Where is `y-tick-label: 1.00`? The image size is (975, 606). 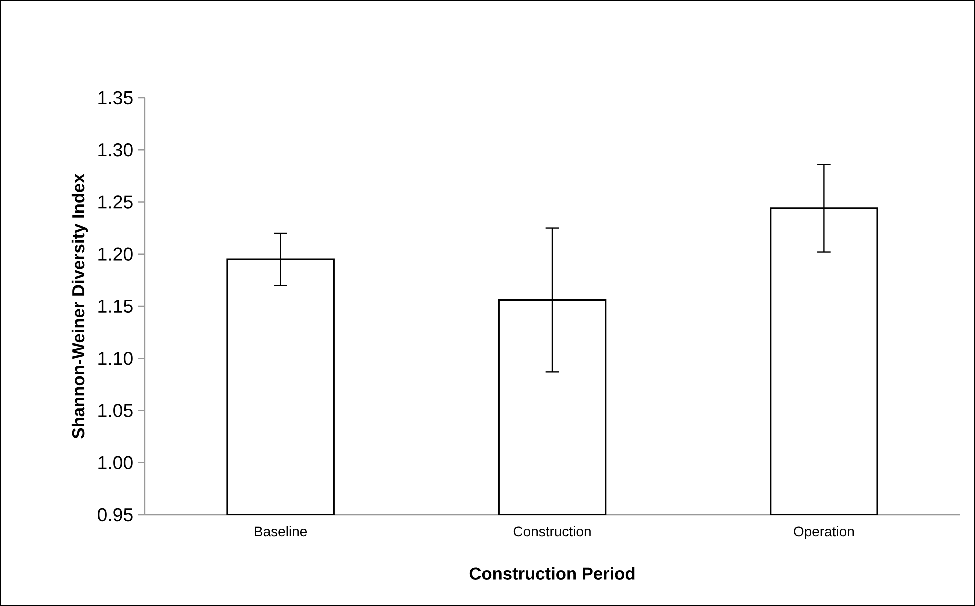 y-tick-label: 1.00 is located at coordinates (115, 463).